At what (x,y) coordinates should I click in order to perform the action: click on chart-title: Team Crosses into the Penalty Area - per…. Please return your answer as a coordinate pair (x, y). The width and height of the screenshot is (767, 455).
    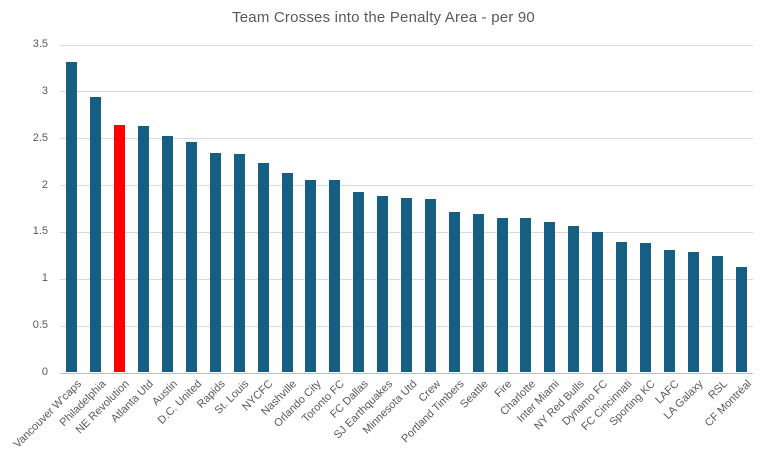
    Looking at the image, I should click on (383, 17).